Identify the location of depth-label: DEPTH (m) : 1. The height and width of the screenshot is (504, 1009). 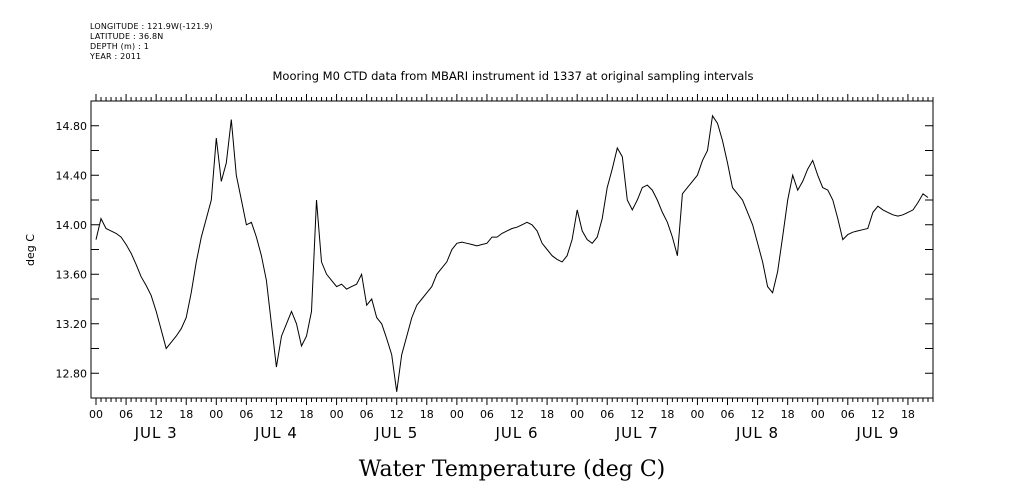
(119, 46).